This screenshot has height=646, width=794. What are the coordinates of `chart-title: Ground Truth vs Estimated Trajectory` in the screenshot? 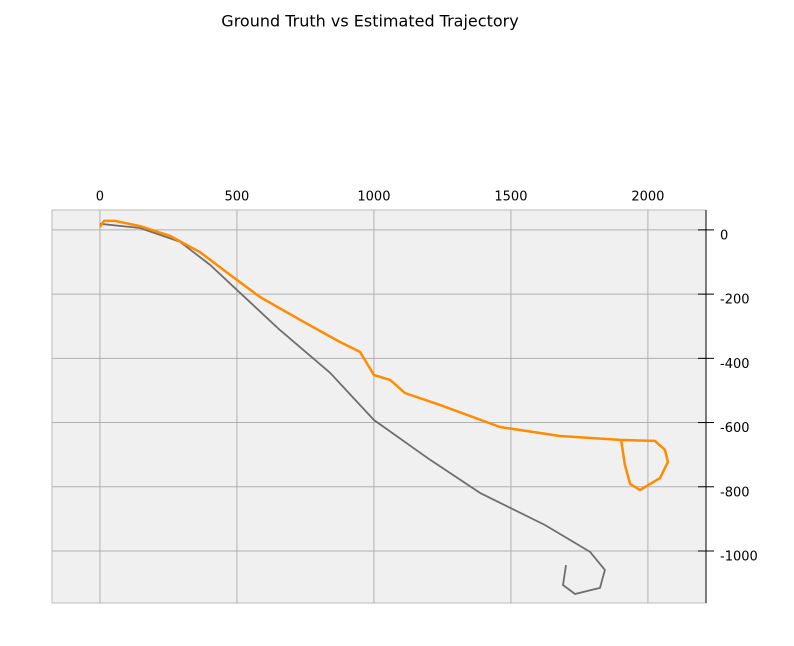 It's located at (369, 21).